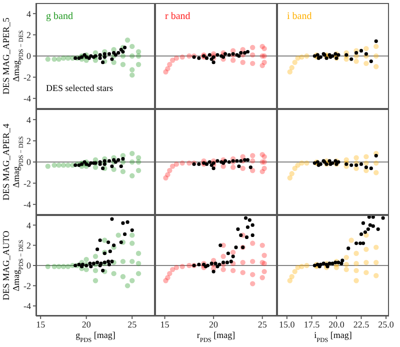 The height and width of the screenshot is (347, 400). Describe the element at coordinates (29, 13) in the screenshot. I see `y-tick-label: 4` at that location.